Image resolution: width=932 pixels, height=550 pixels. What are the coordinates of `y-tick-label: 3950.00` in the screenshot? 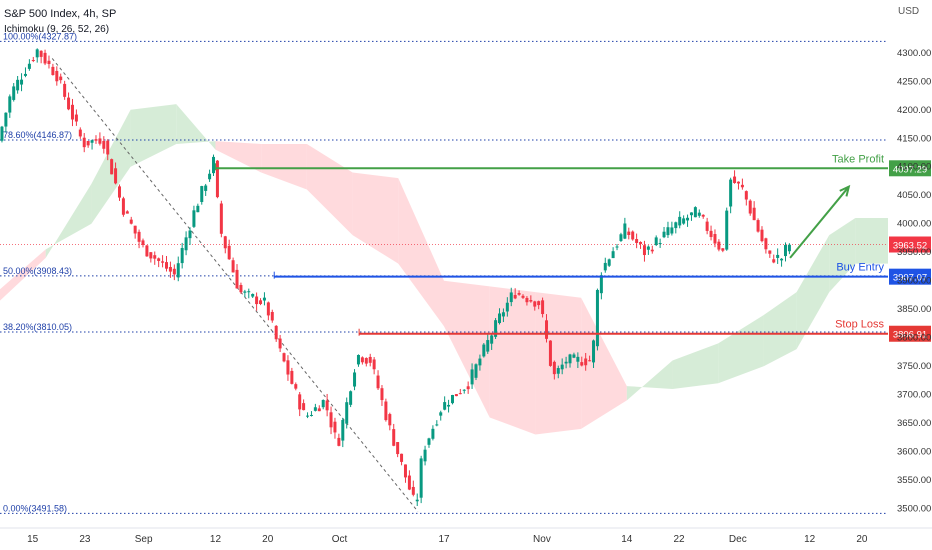 It's located at (914, 252).